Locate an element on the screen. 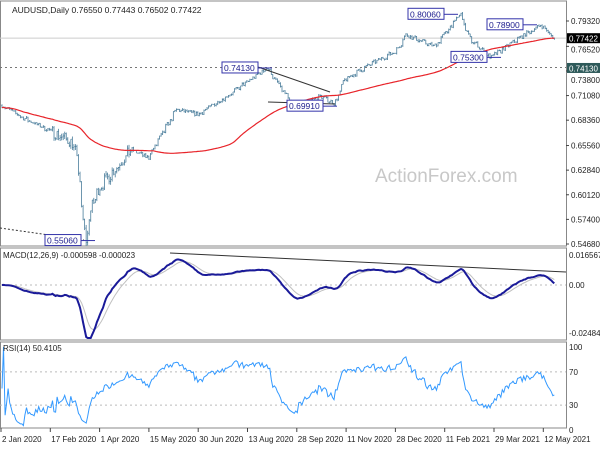 The width and height of the screenshot is (600, 450). price-tick-label: 0.76520 is located at coordinates (585, 49).